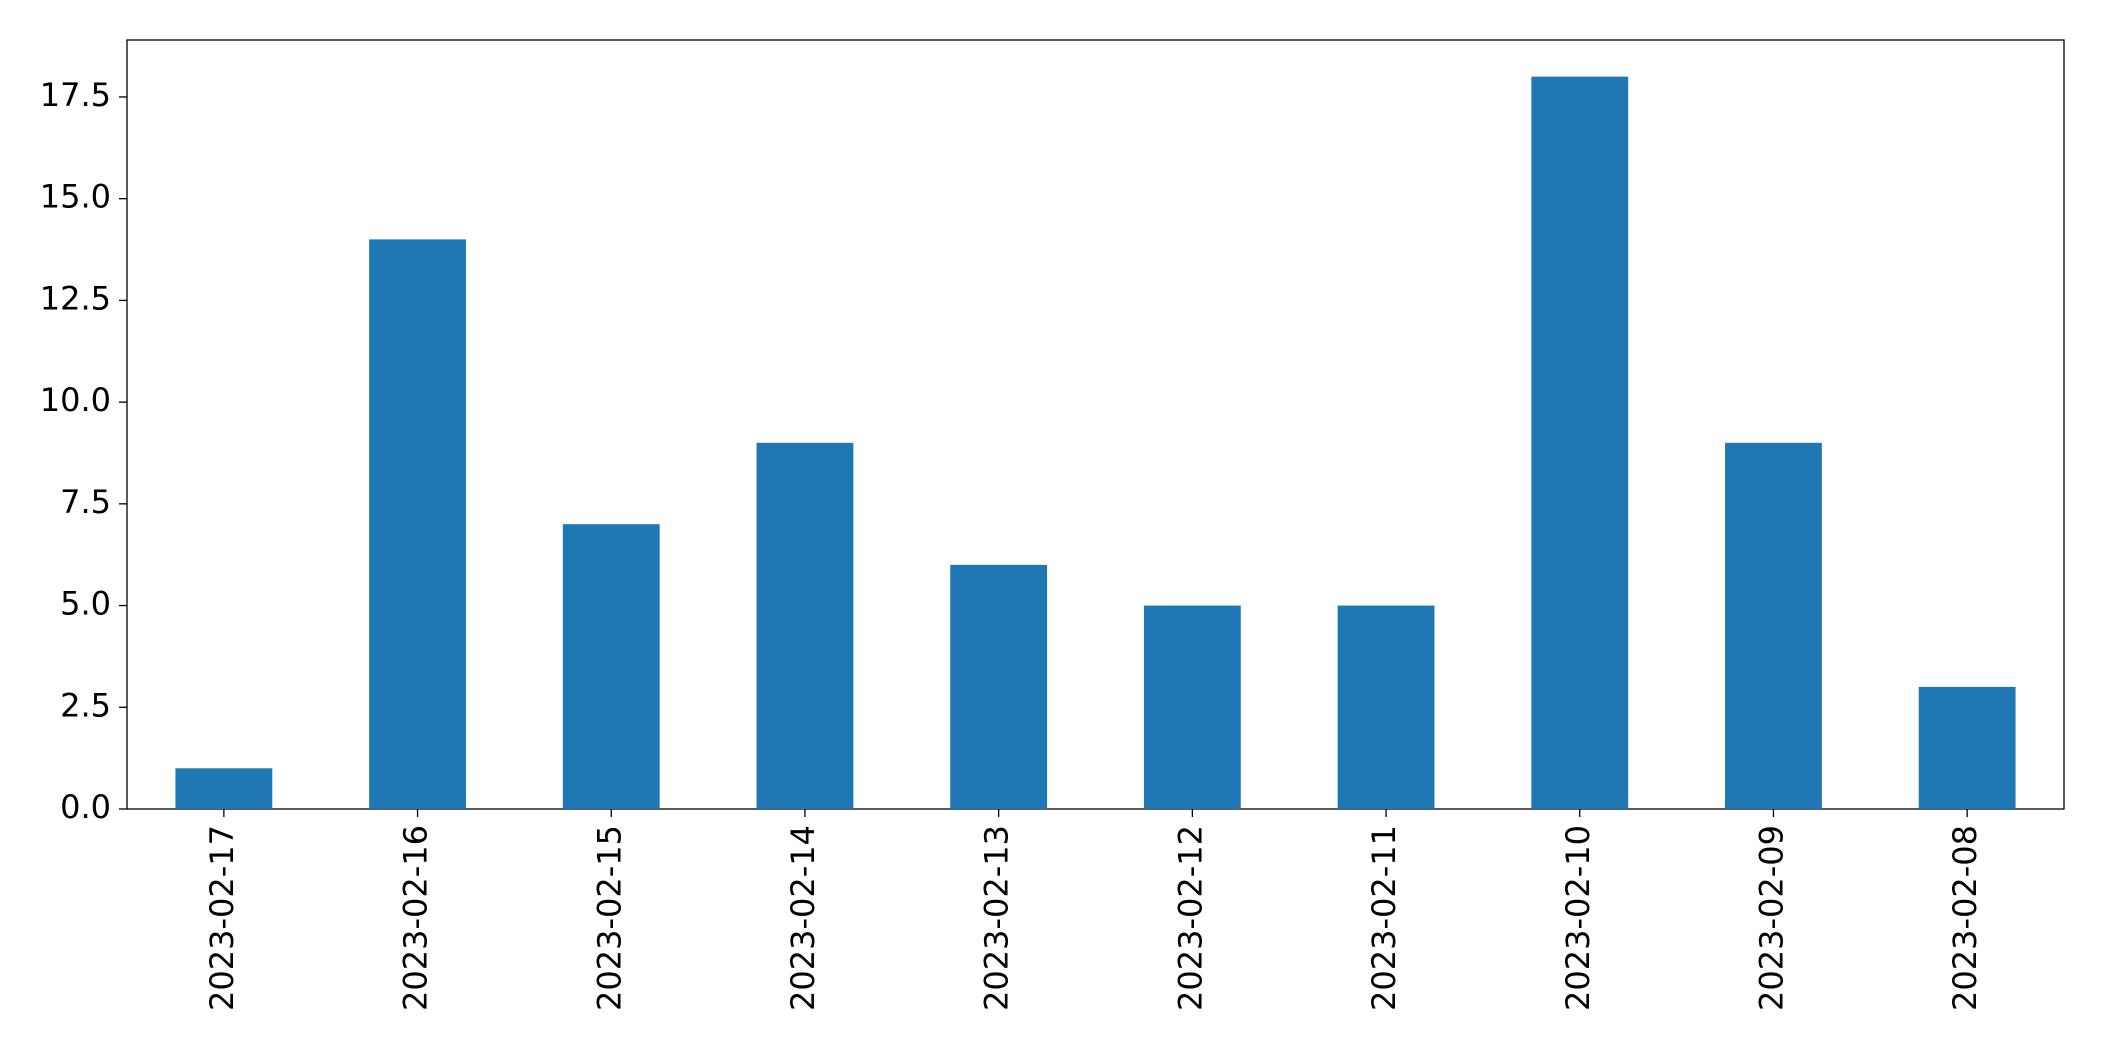 The width and height of the screenshot is (2104, 1061). I want to click on y-tick-label: 17.5, so click(75, 95).